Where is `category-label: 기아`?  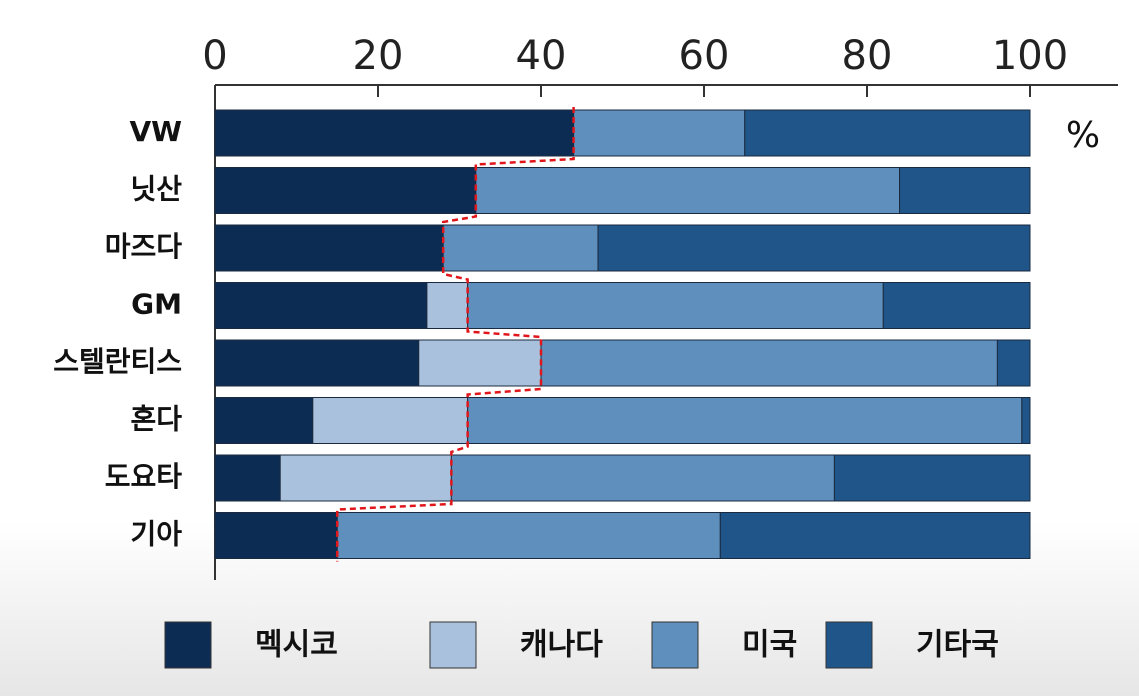 category-label: 기아 is located at coordinates (156, 534).